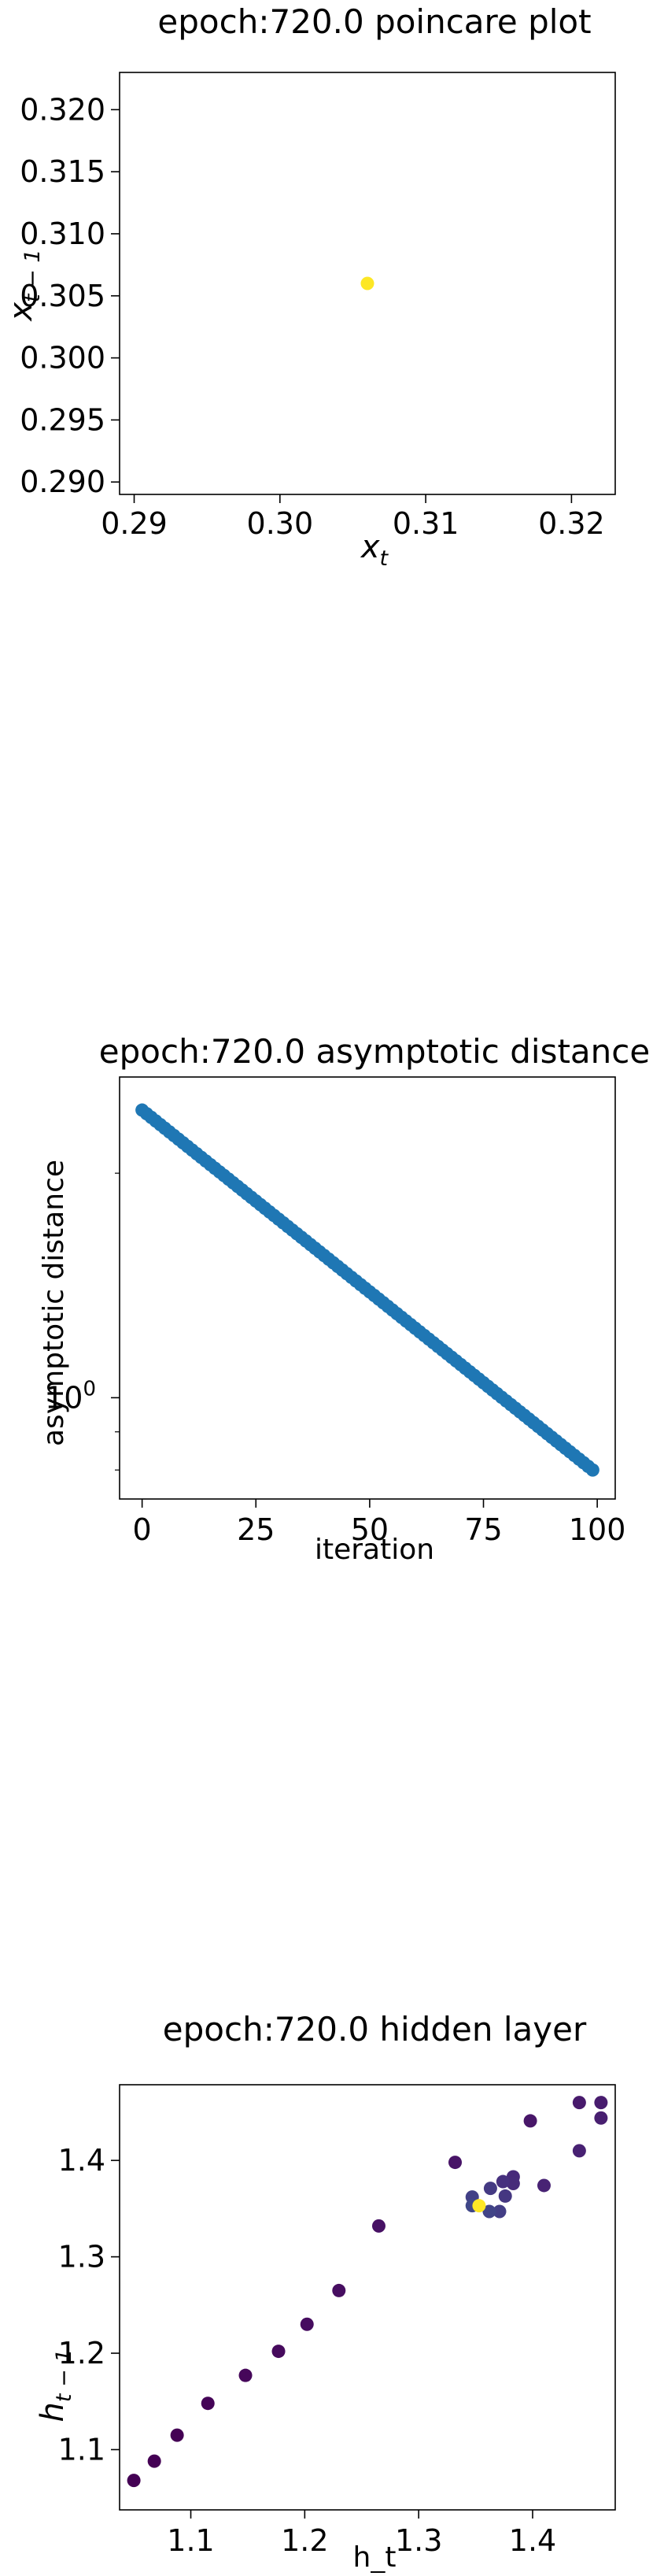 The height and width of the screenshot is (2576, 664). What do you see at coordinates (375, 2029) in the screenshot?
I see `hidden-layer-title: epoch:720.0 hidden layer` at bounding box center [375, 2029].